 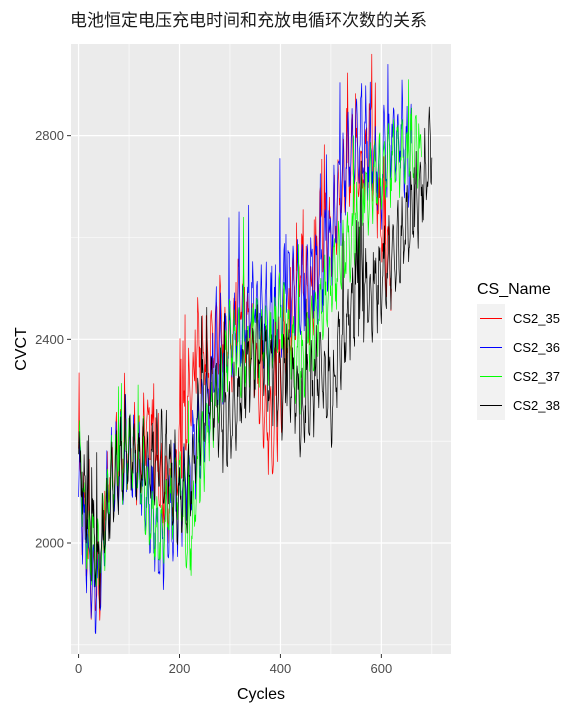 I want to click on y-tick-label: 2800, so click(x=49, y=135).